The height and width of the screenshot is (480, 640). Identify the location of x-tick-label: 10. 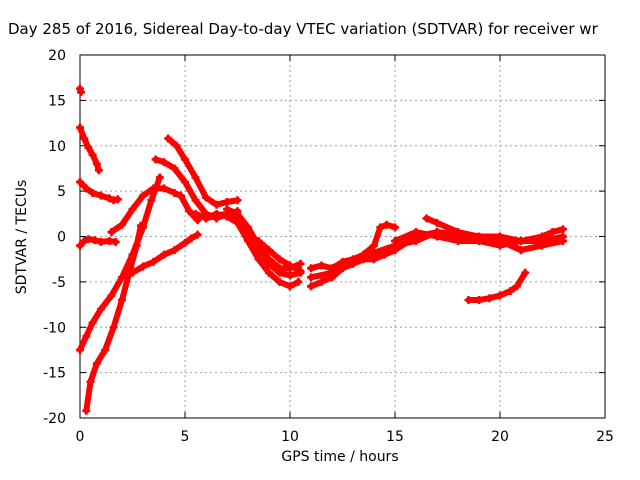
(290, 437).